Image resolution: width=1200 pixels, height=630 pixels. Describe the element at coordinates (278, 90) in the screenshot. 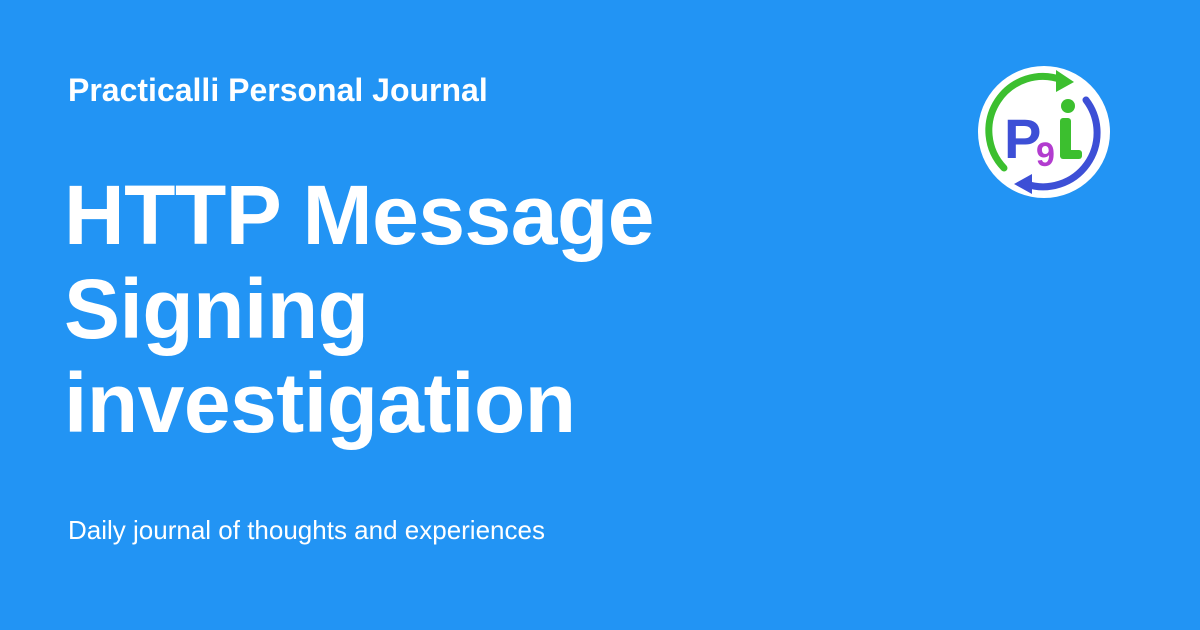

I see `site-name: Practicalli Personal Journal` at that location.